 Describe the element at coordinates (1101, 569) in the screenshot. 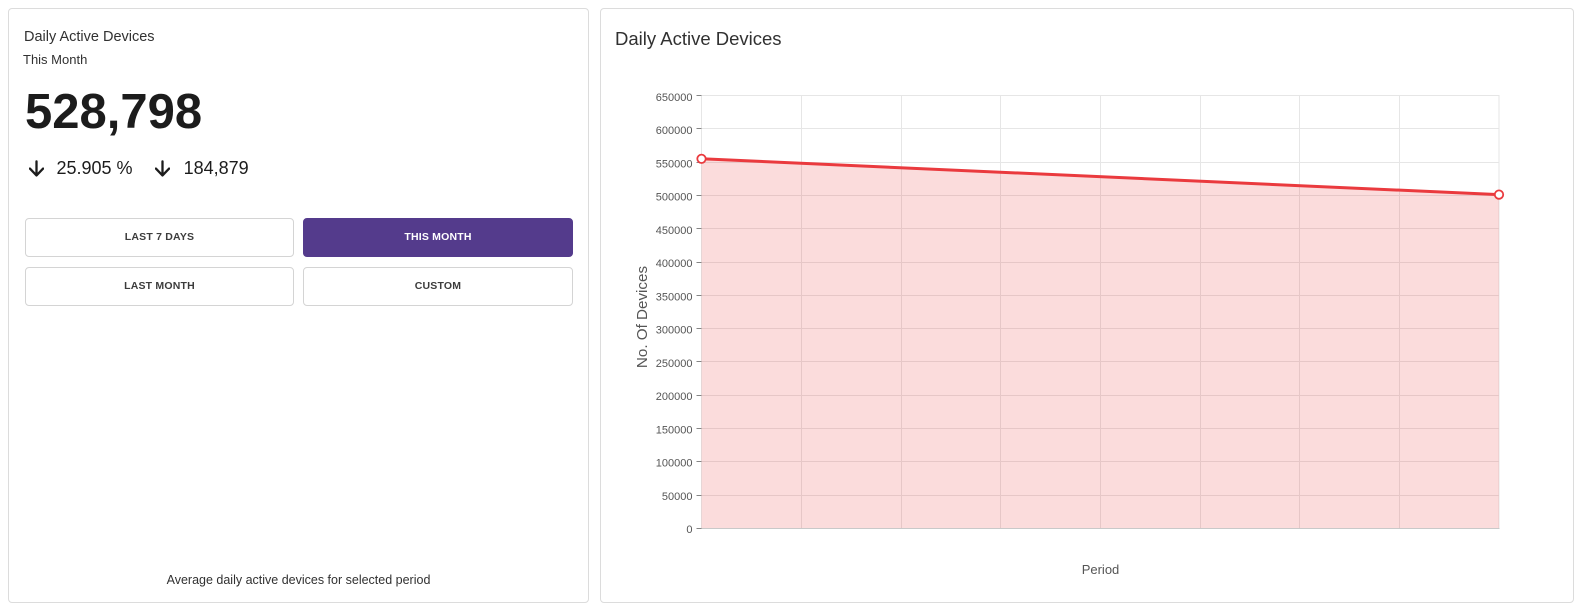

I see `svg-text: Period` at that location.